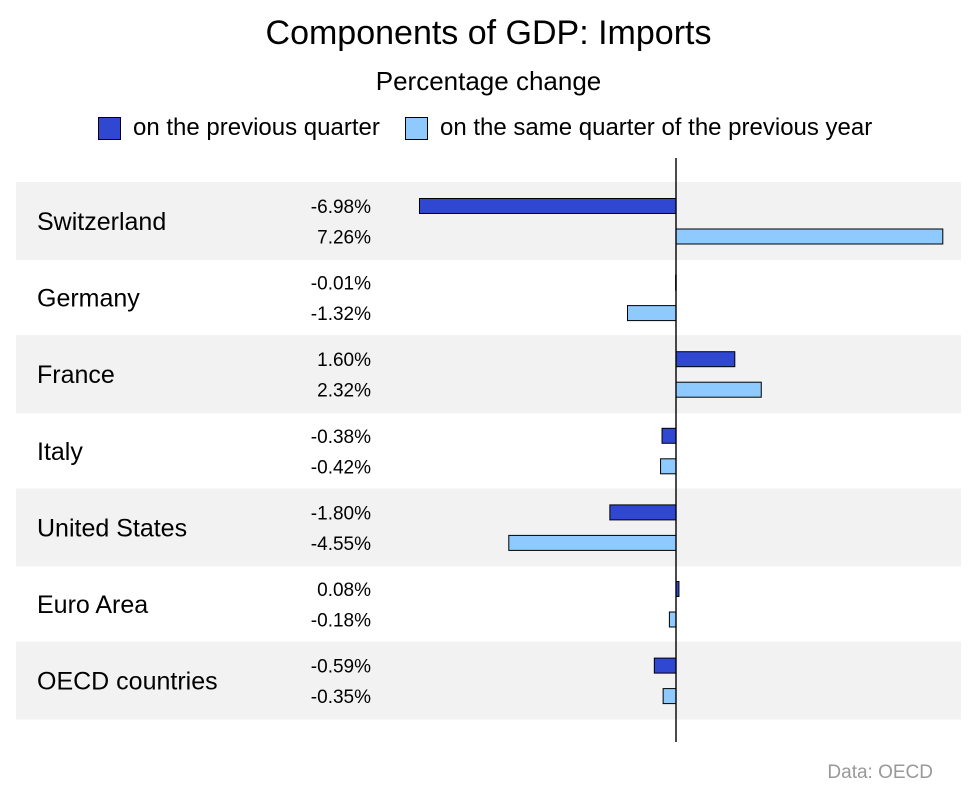 This screenshot has height=801, width=977. Describe the element at coordinates (488, 680) in the screenshot. I see `row-band-oecd-countries` at that location.